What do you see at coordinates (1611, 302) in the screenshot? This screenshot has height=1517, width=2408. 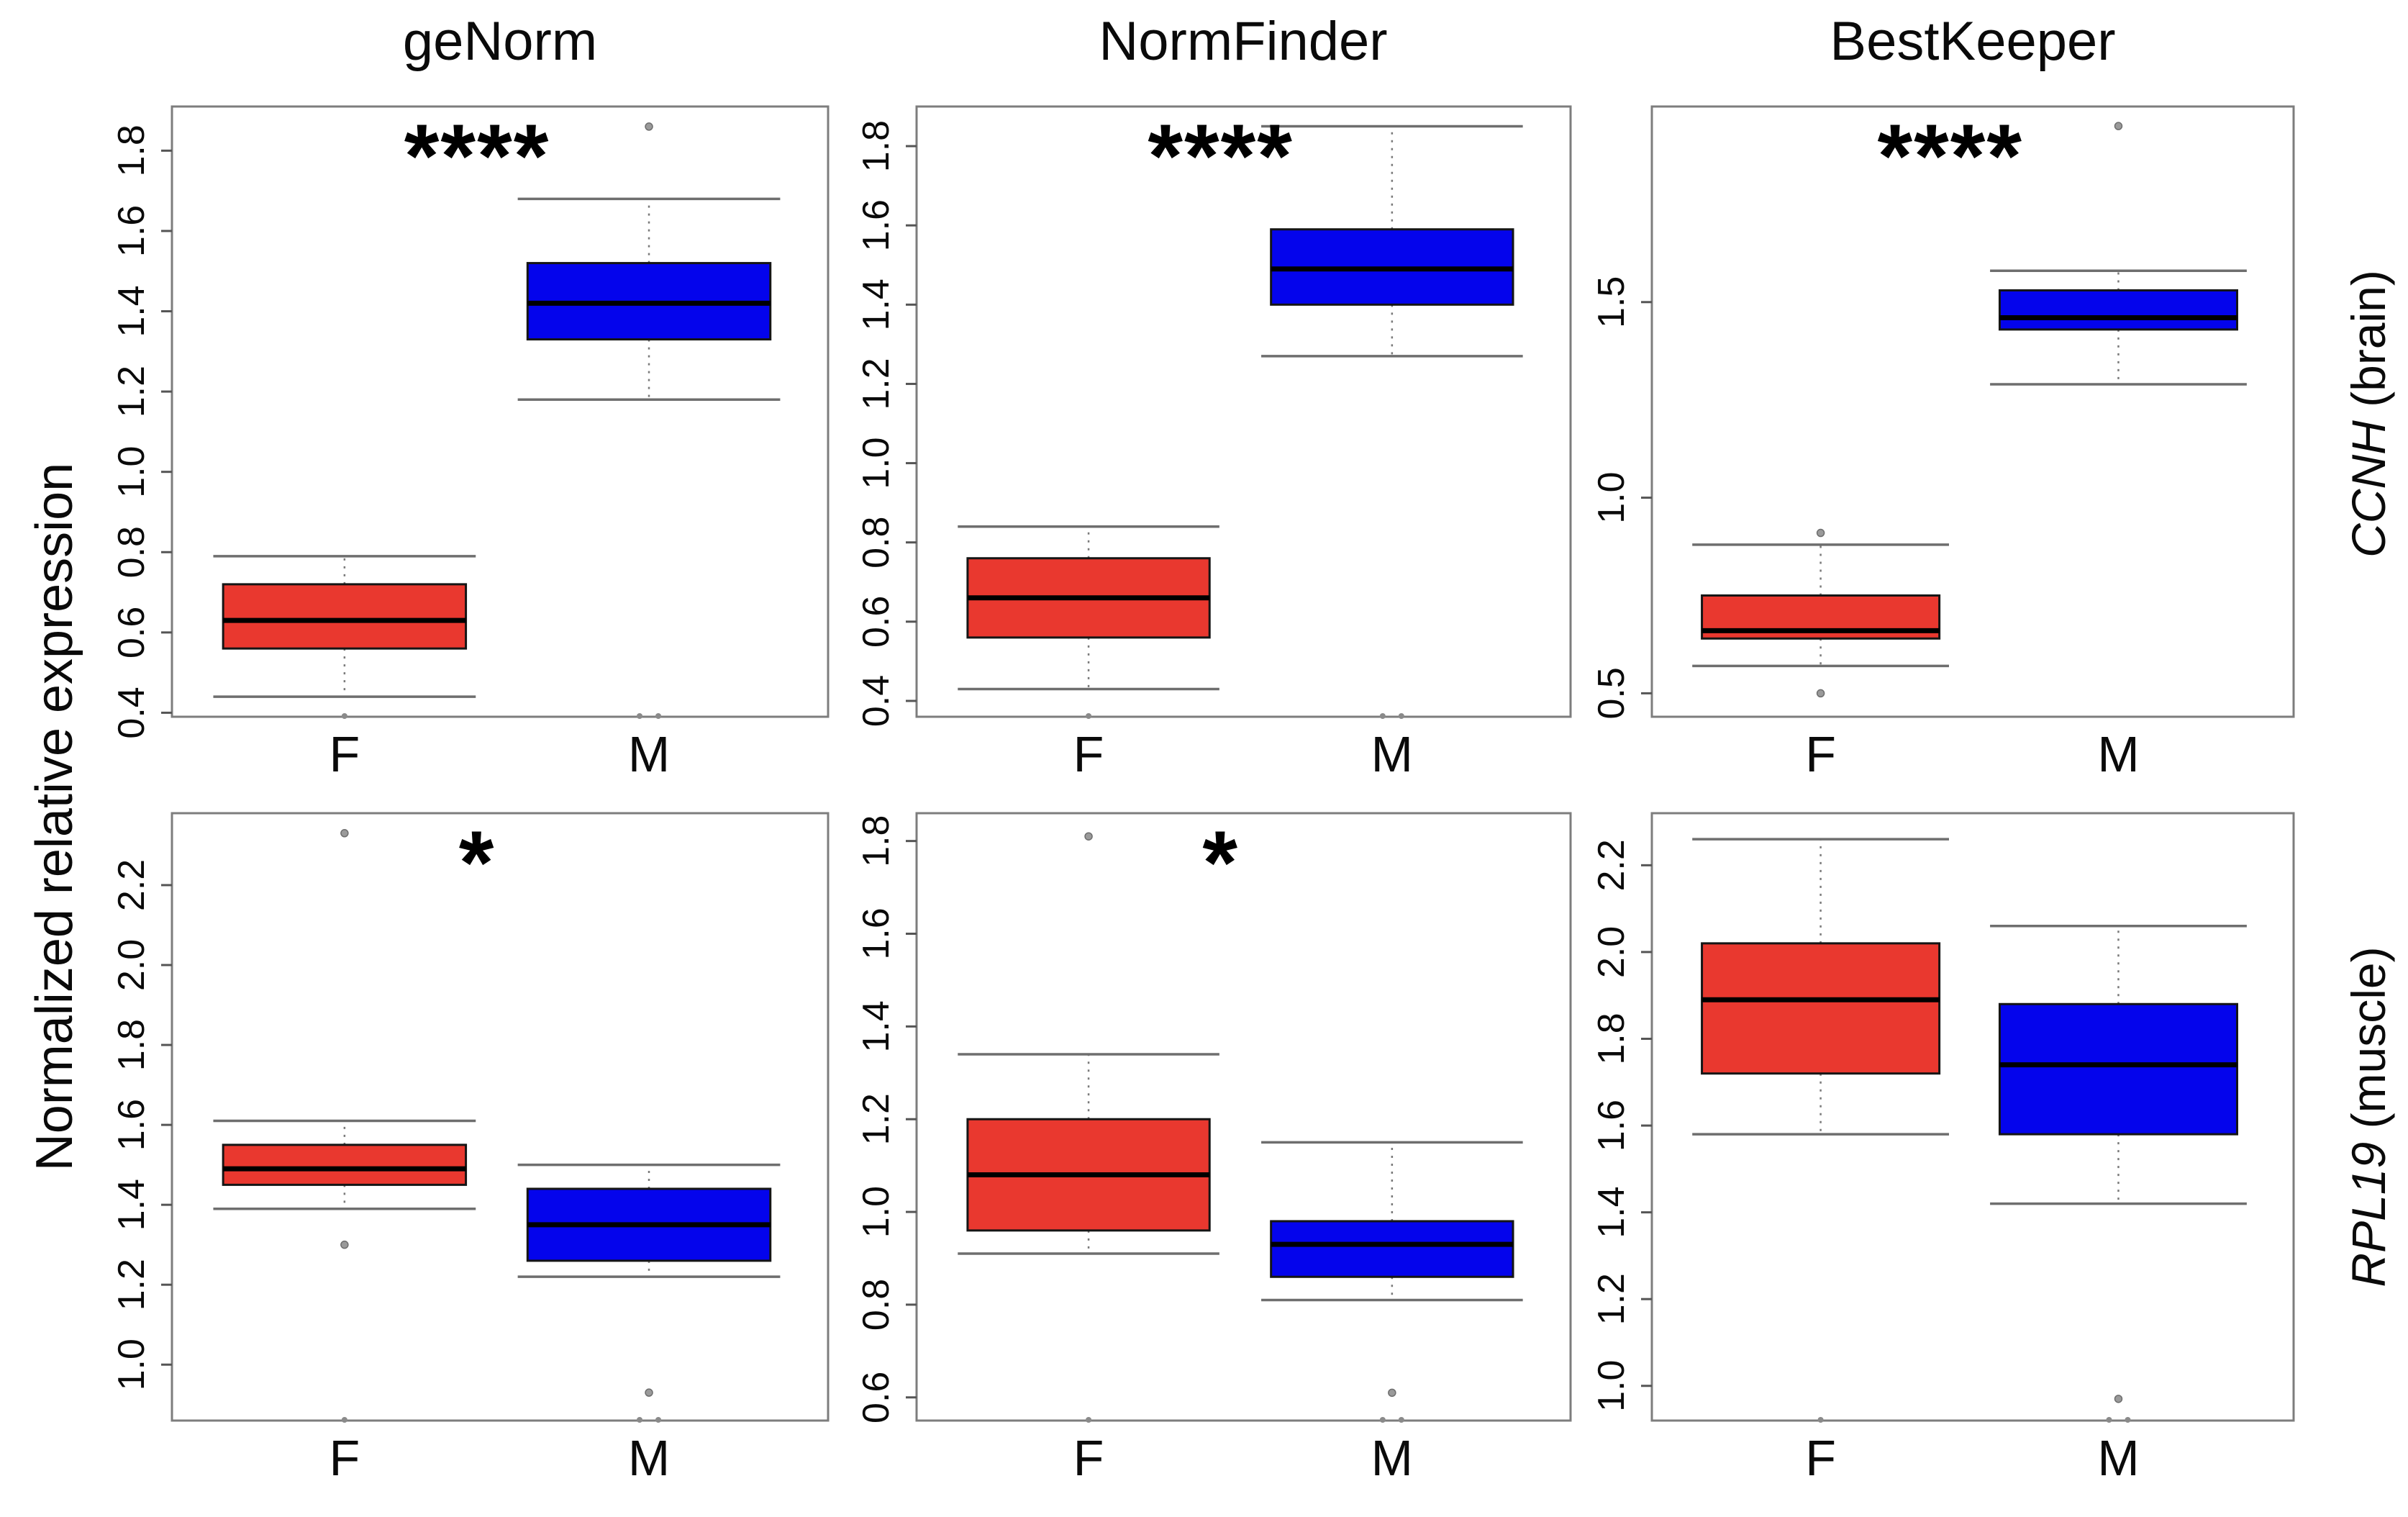 I see `y-tick-label: 1.5` at bounding box center [1611, 302].